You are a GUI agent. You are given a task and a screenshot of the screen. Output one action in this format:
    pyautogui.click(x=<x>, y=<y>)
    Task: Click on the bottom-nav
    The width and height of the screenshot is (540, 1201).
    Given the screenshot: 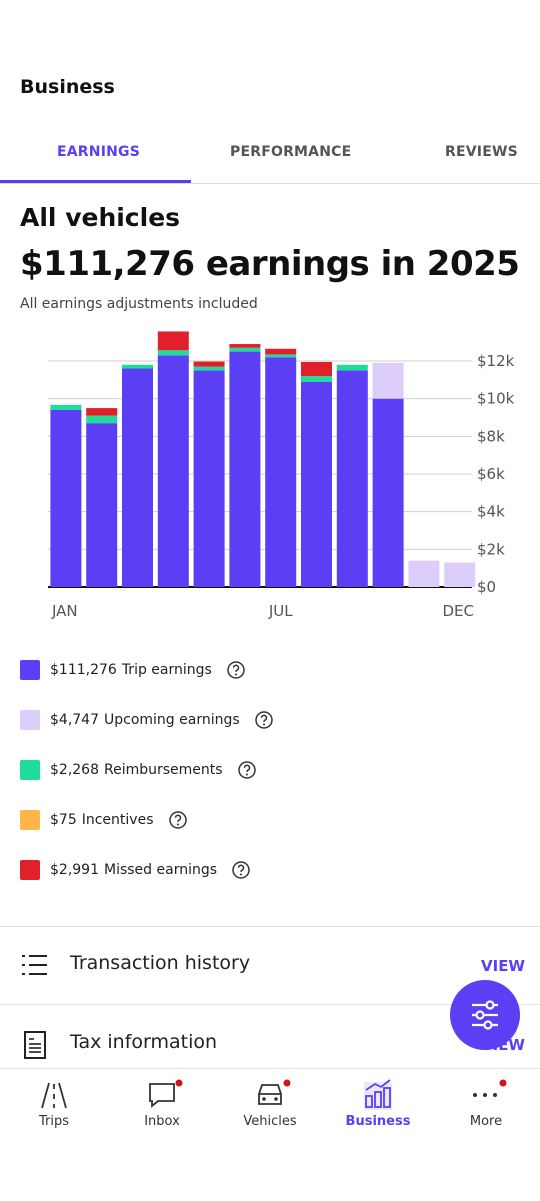 What is the action you would take?
    pyautogui.click(x=270, y=1134)
    